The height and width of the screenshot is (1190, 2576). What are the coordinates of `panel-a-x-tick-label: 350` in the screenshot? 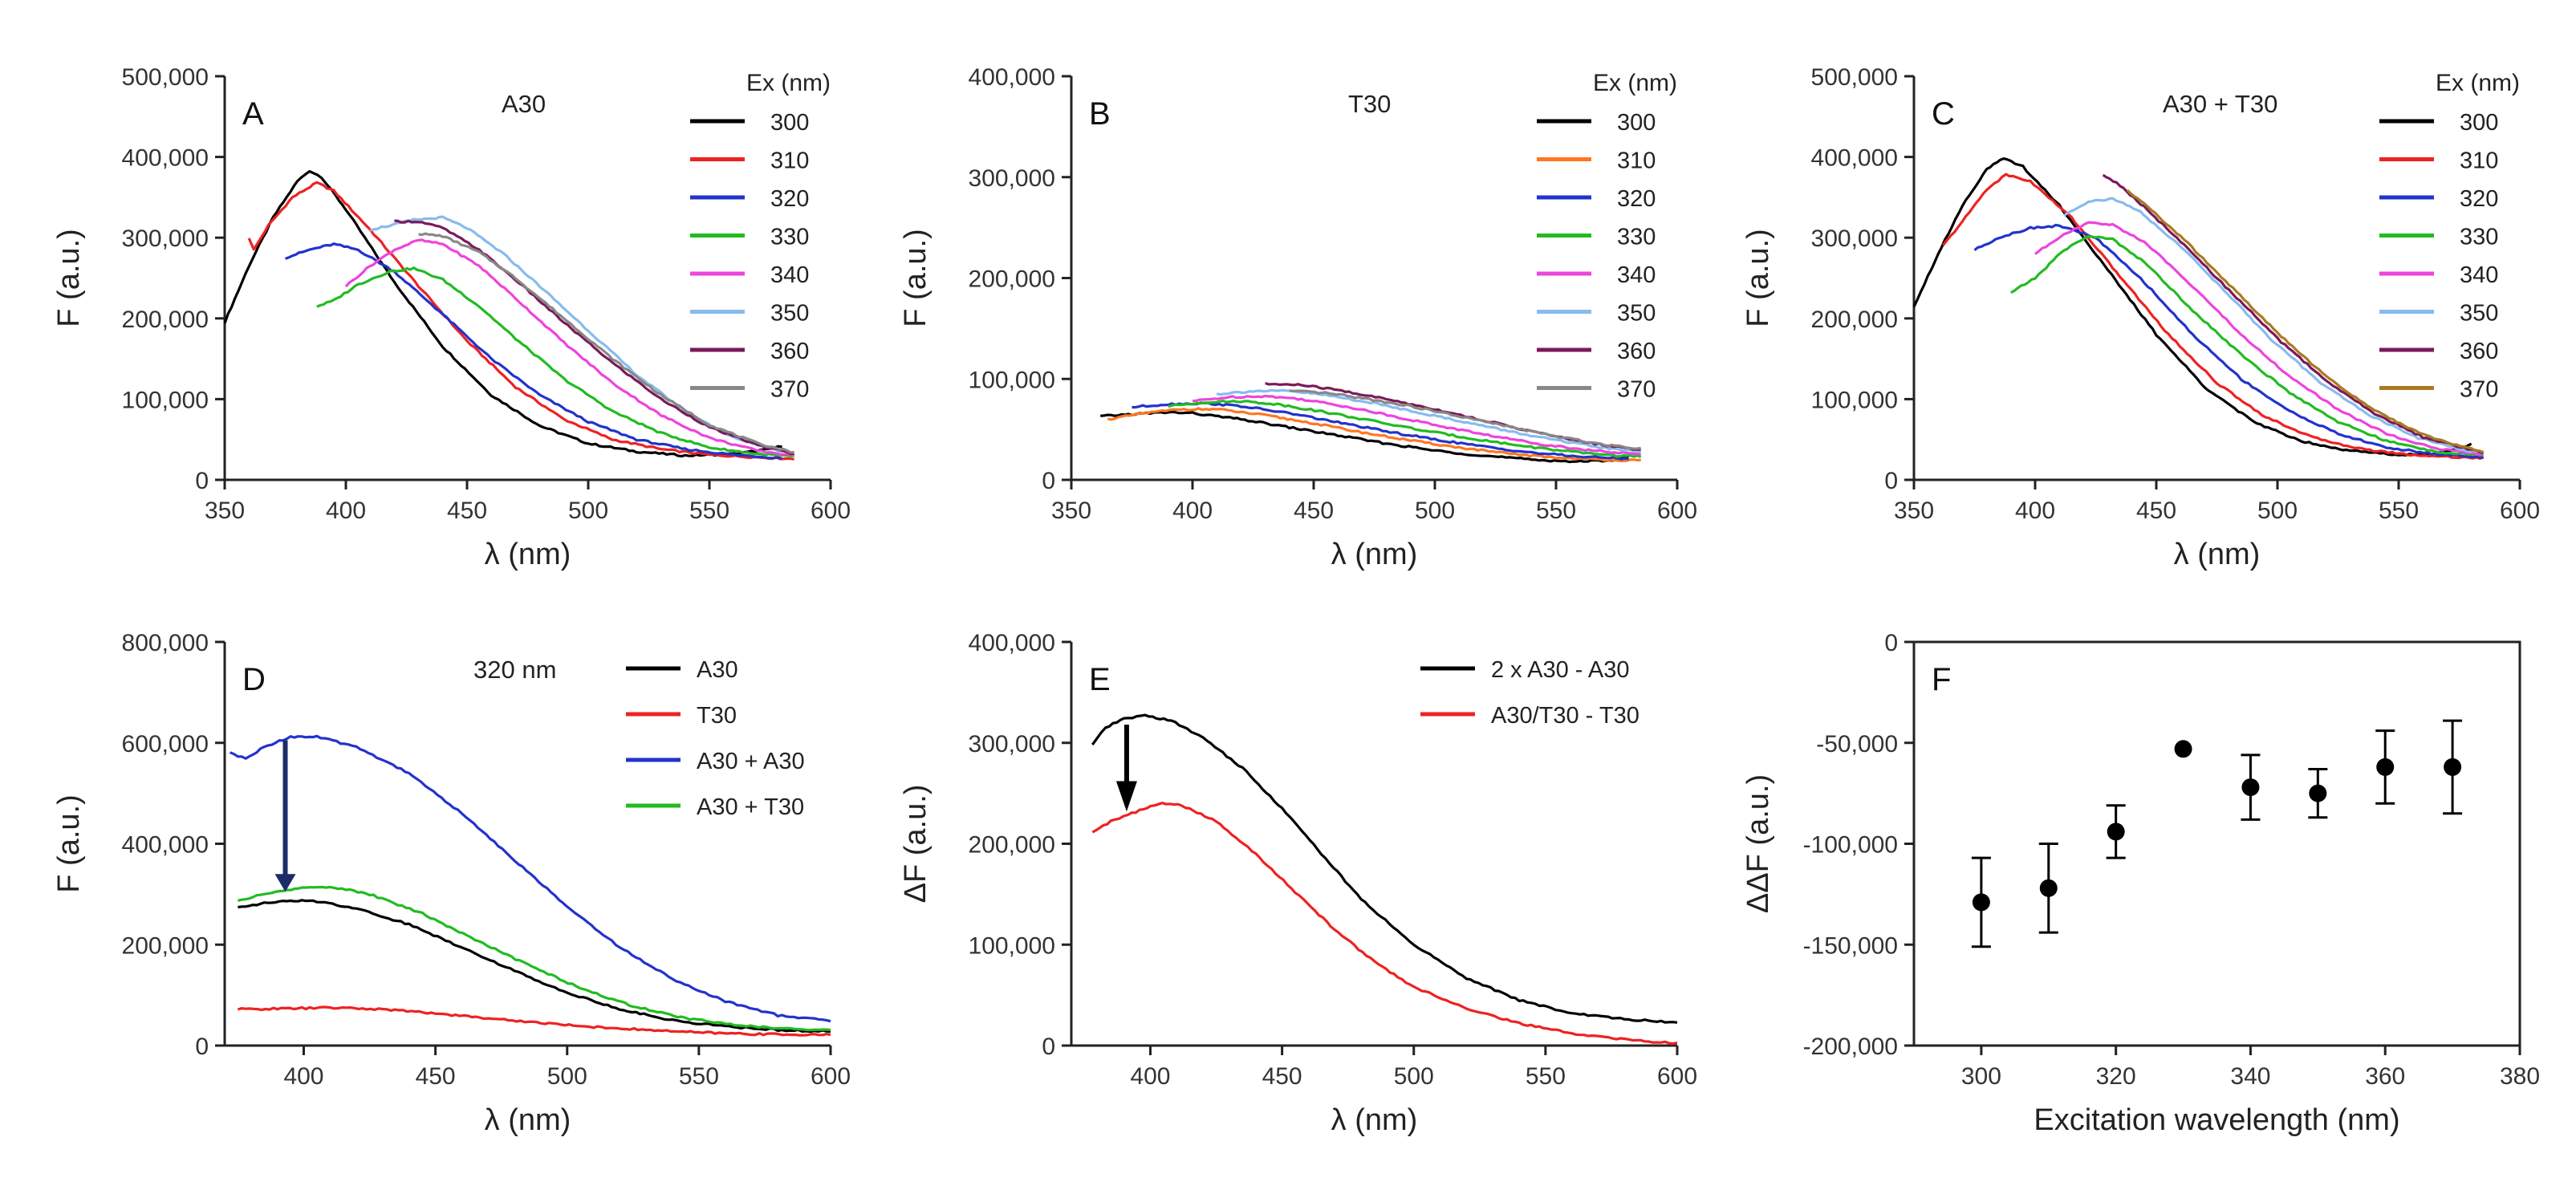 It's located at (225, 511).